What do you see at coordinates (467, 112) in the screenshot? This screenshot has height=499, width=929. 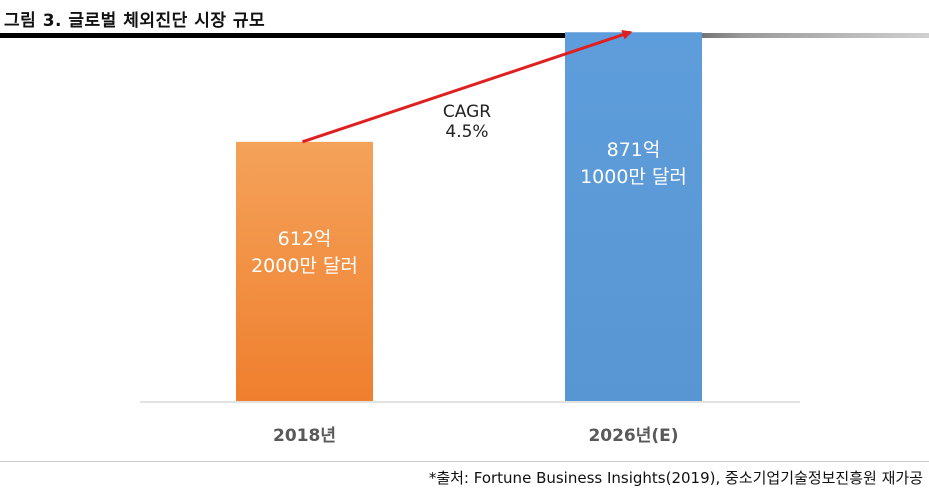 I see `cagr-label-0: CAGR` at bounding box center [467, 112].